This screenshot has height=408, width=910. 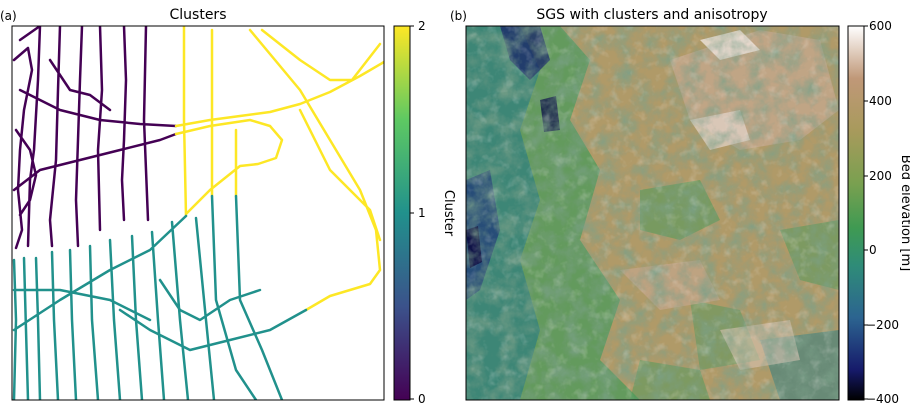 What do you see at coordinates (881, 212) in the screenshot?
I see `colorbar-b-ticks: 600 400 200 0 −200 −400` at bounding box center [881, 212].